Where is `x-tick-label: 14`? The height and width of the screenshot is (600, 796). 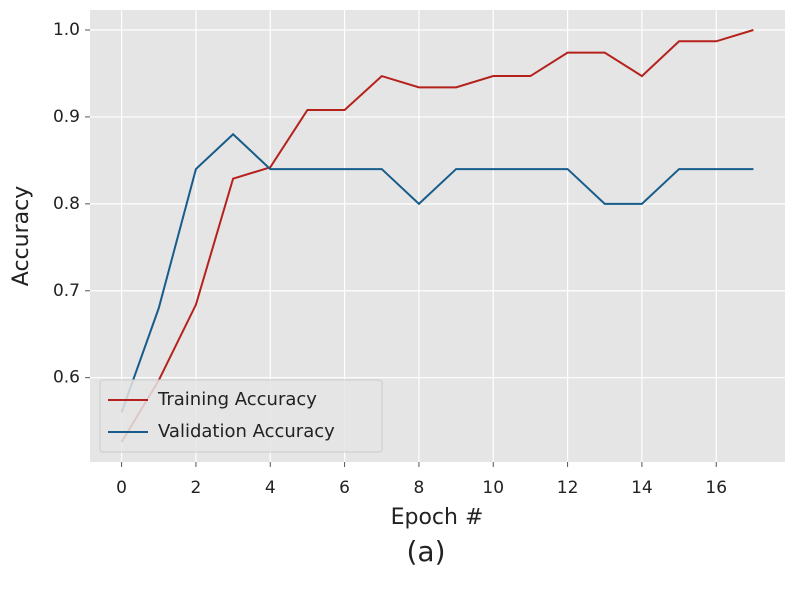
x-tick-label: 14 is located at coordinates (642, 488).